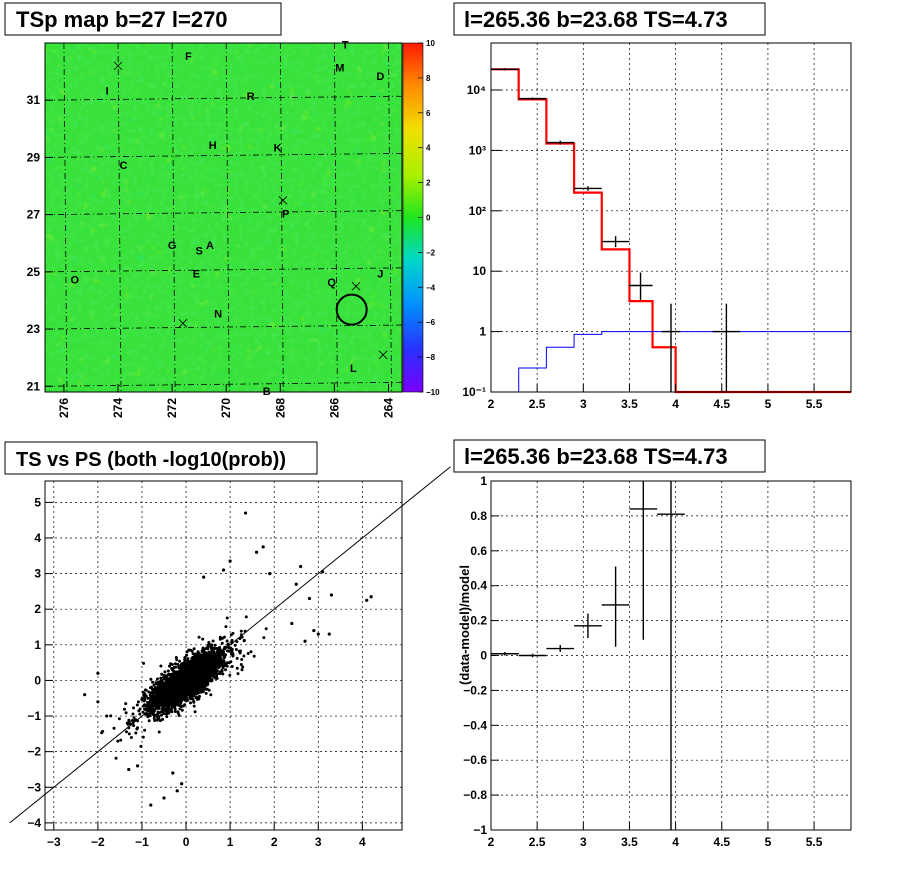 This screenshot has width=898, height=875. I want to click on scatter-y-tick-label: 4, so click(37, 538).